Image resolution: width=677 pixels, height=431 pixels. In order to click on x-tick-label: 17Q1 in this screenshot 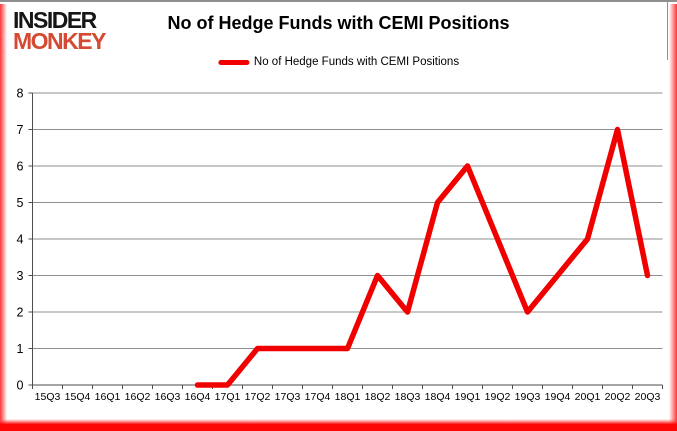, I will do `click(228, 397)`.